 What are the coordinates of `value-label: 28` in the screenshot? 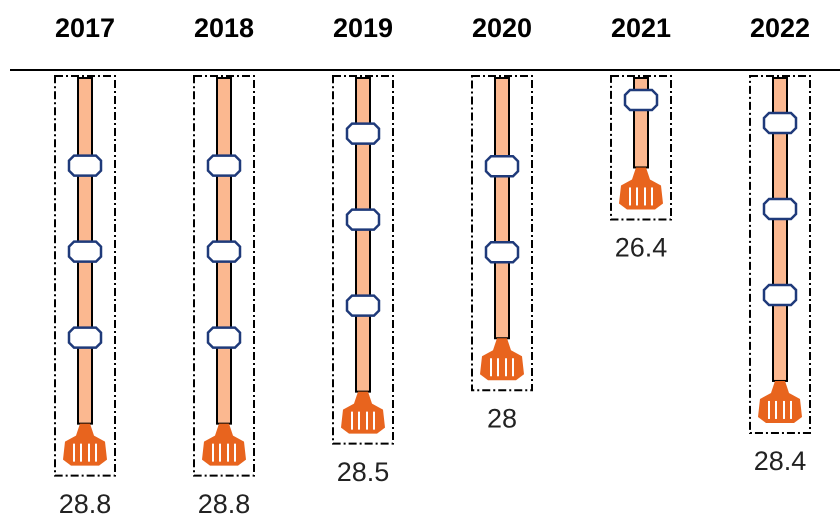 It's located at (502, 418).